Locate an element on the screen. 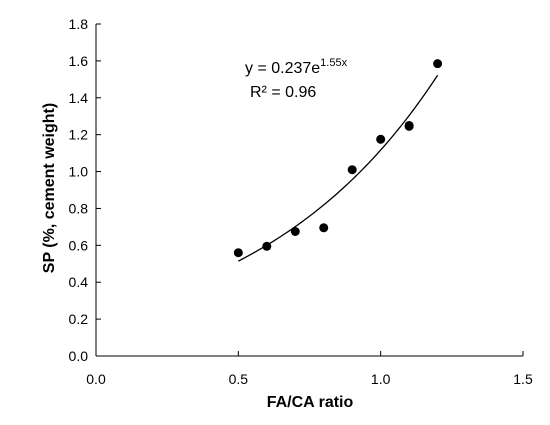 This screenshot has height=425, width=550. y-tick-label: 1.2 is located at coordinates (79, 135).